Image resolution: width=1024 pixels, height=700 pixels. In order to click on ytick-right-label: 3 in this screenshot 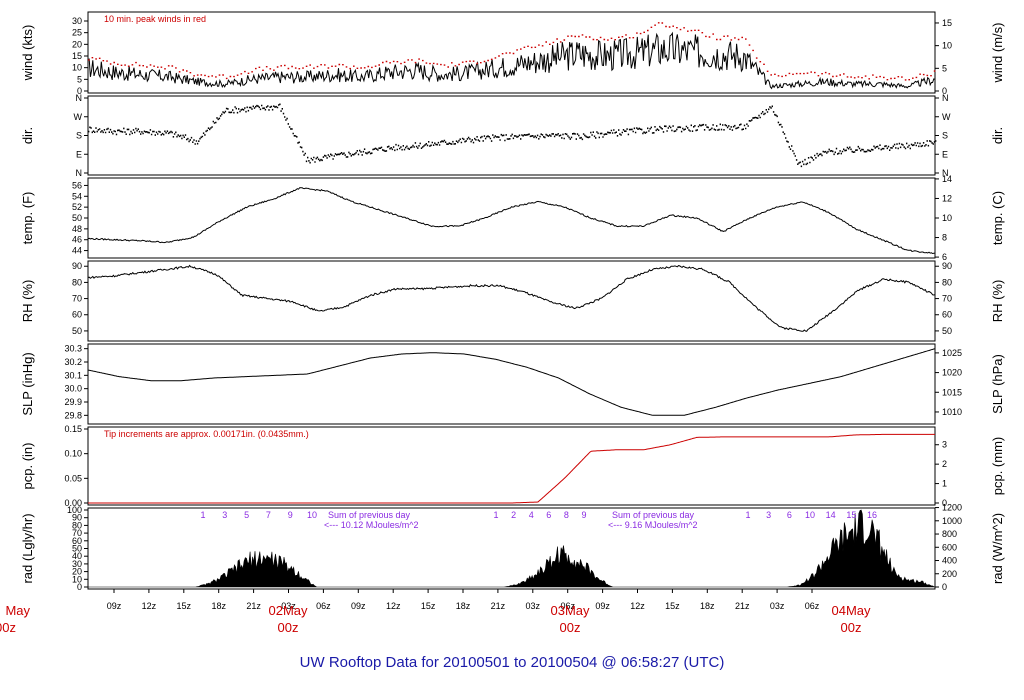, I will do `click(944, 445)`.